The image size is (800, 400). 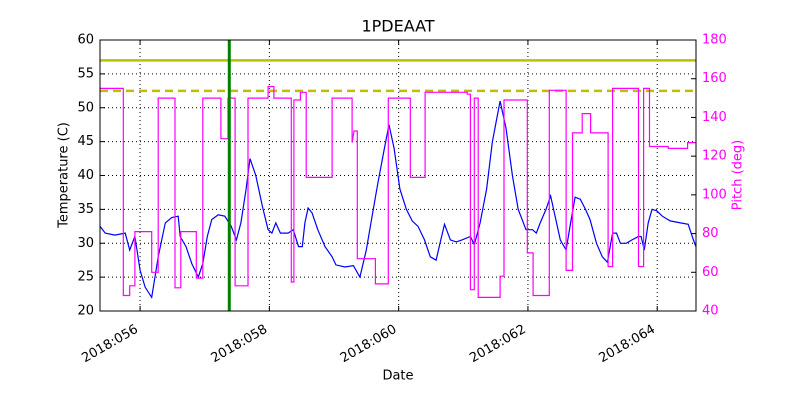 What do you see at coordinates (85, 243) in the screenshot?
I see `y-tick-label: 30` at bounding box center [85, 243].